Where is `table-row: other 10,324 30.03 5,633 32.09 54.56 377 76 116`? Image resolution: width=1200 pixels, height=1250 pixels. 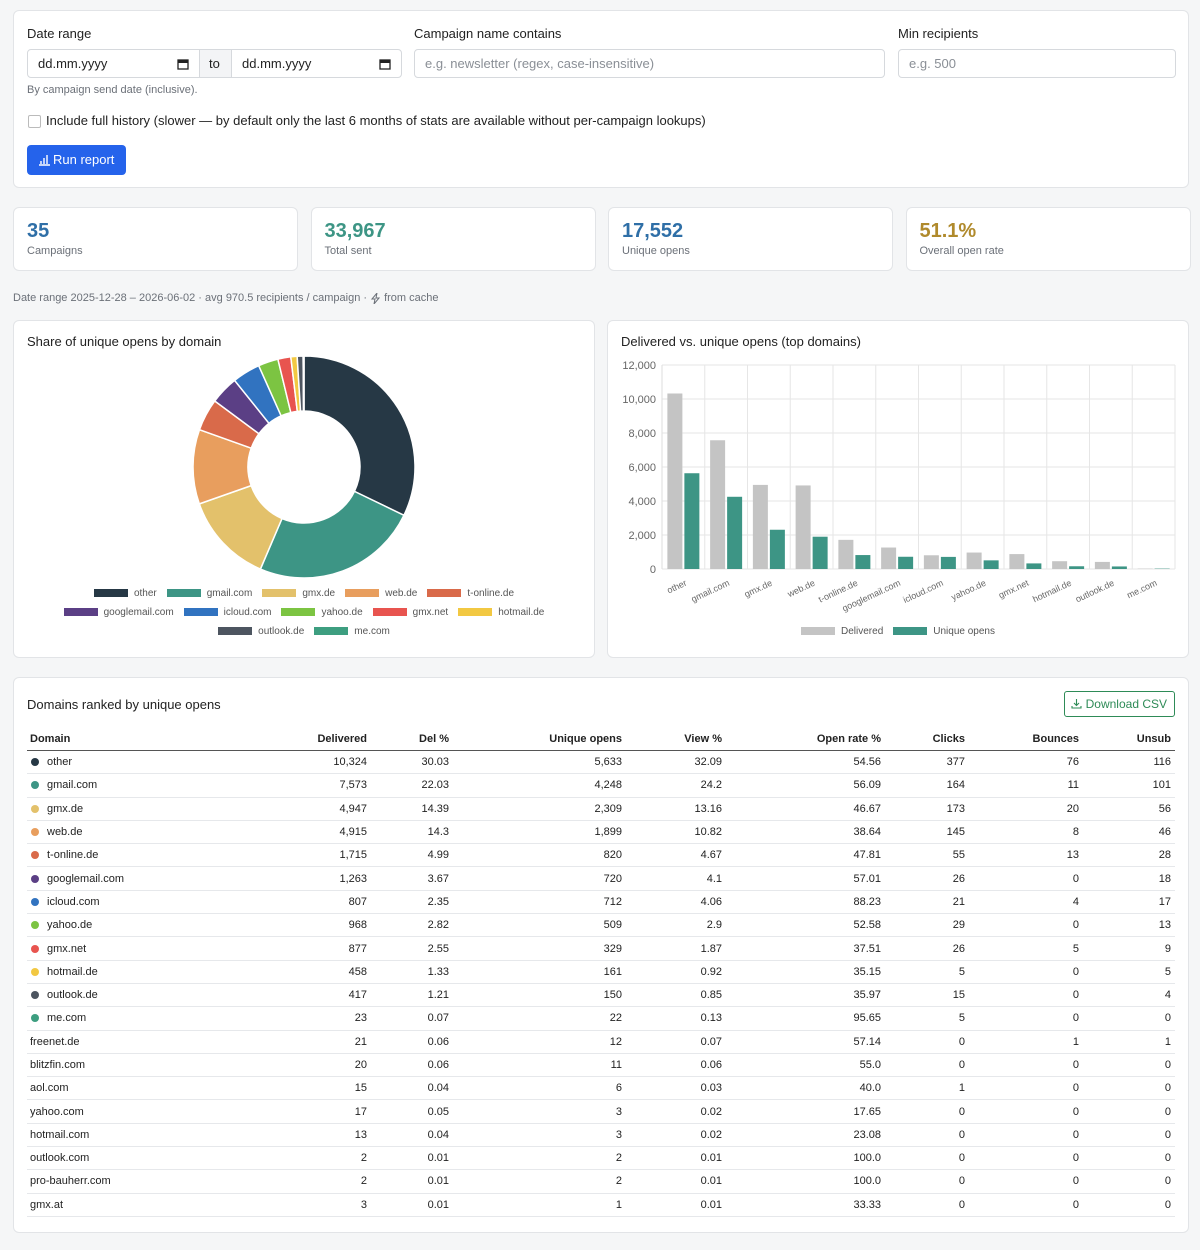 table-row: other 10,324 30.03 5,633 32.09 54.56 377 76 116 is located at coordinates (601, 762).